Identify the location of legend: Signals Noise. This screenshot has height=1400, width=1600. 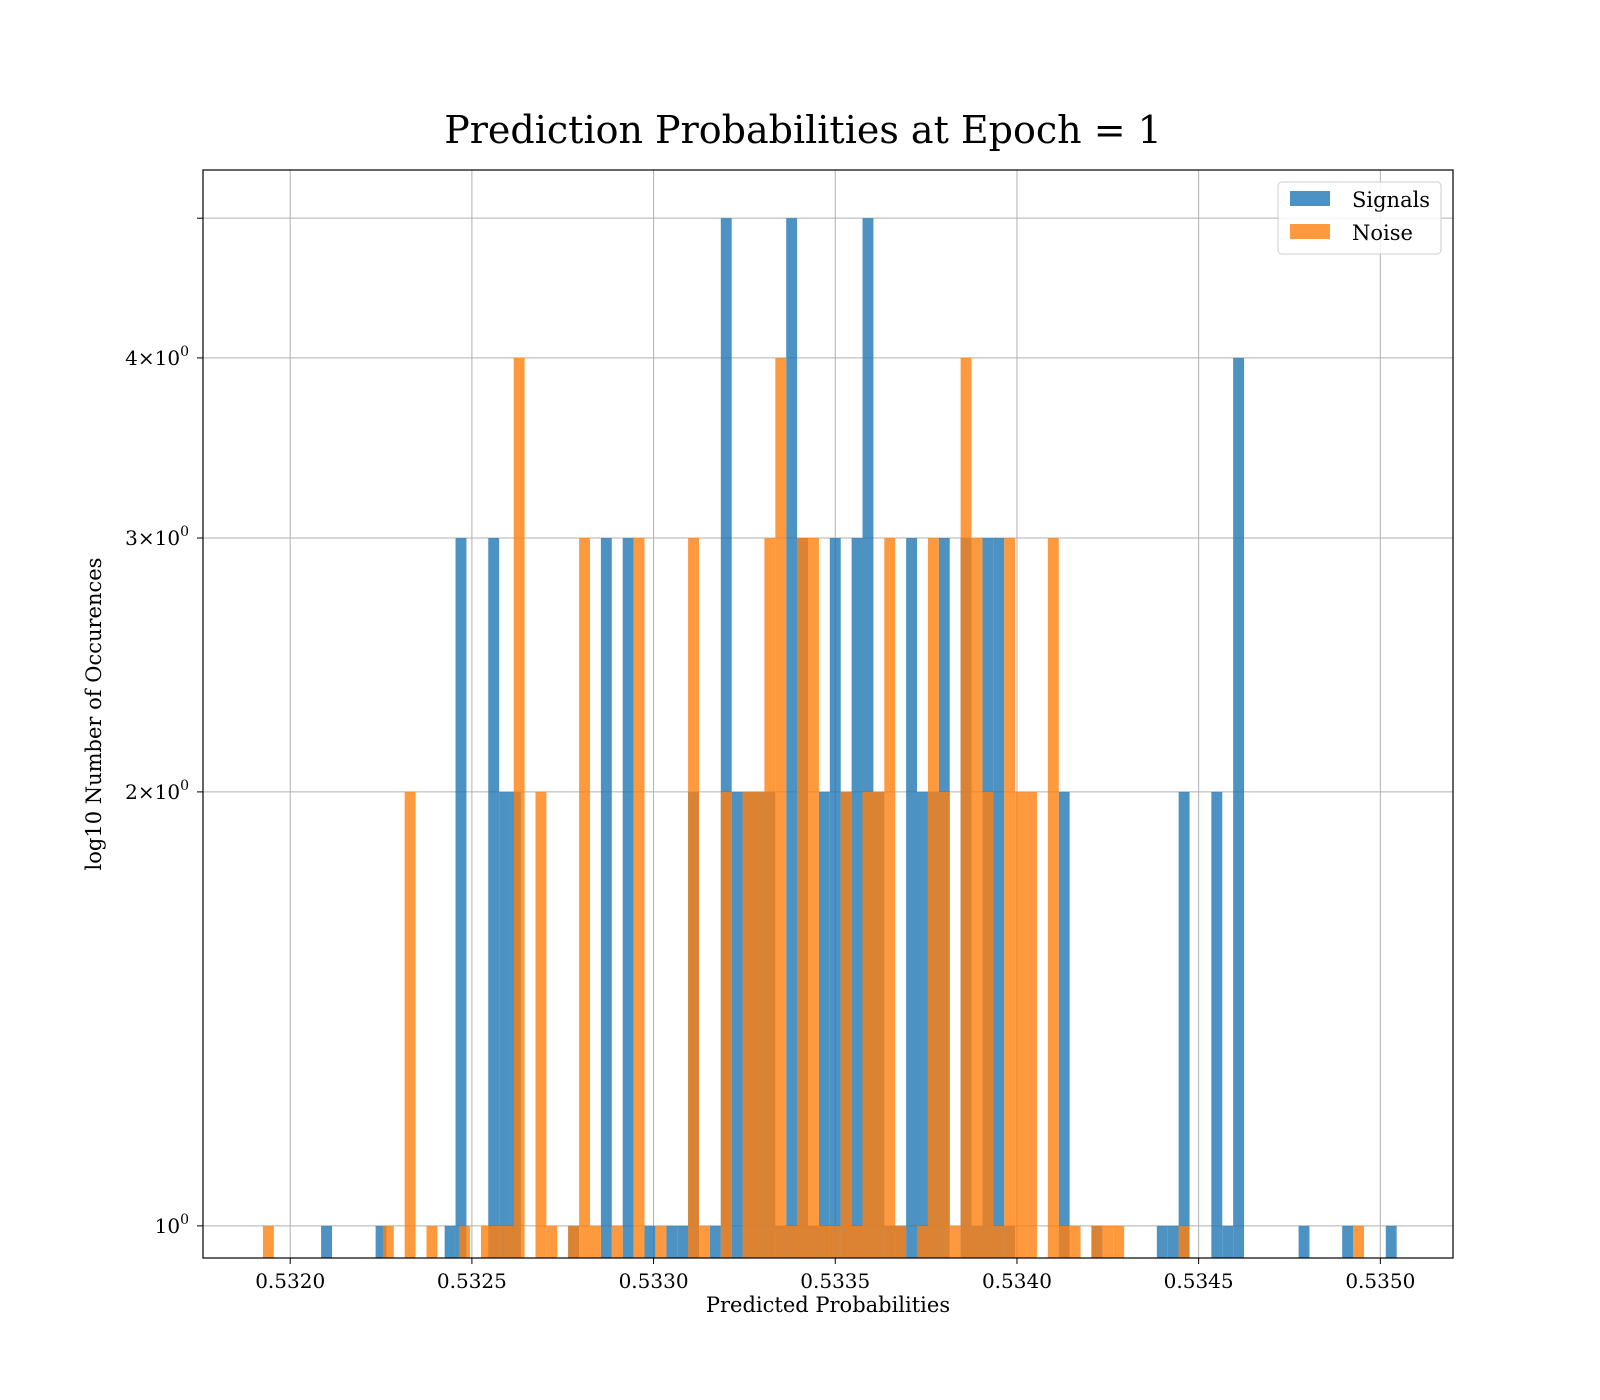
(1359, 218).